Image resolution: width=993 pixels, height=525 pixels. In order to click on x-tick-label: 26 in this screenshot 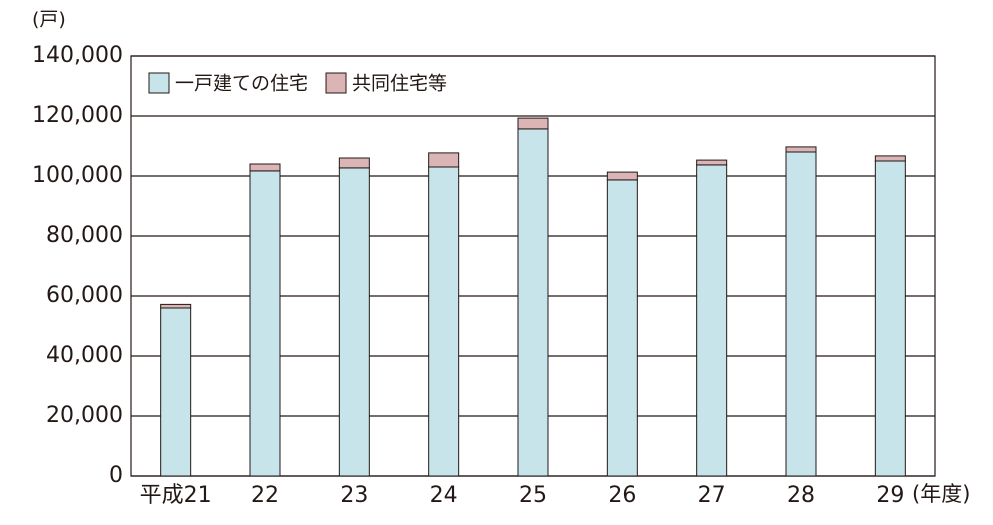, I will do `click(622, 495)`.